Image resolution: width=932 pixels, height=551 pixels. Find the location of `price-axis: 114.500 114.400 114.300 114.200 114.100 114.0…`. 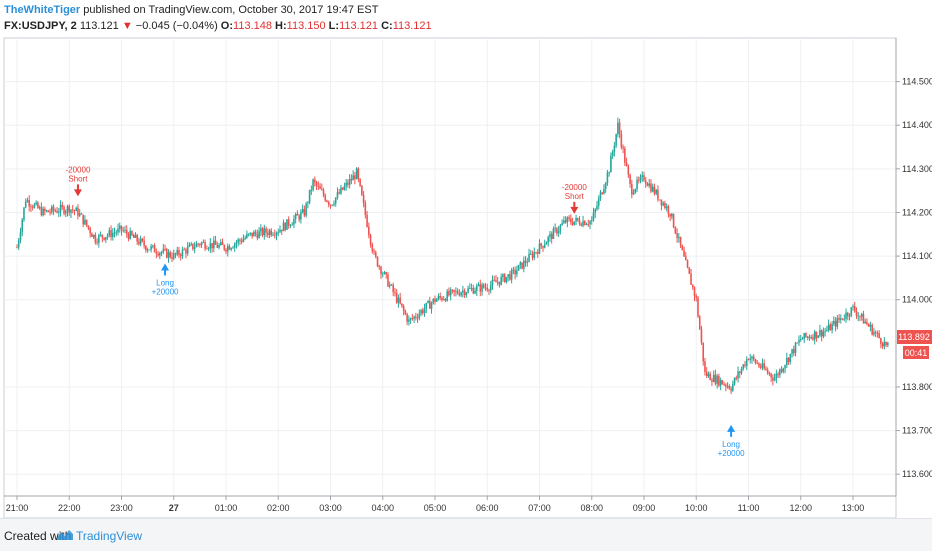

price-axis: 114.500 114.400 114.300 114.200 114.100 114.0… is located at coordinates (914, 278).